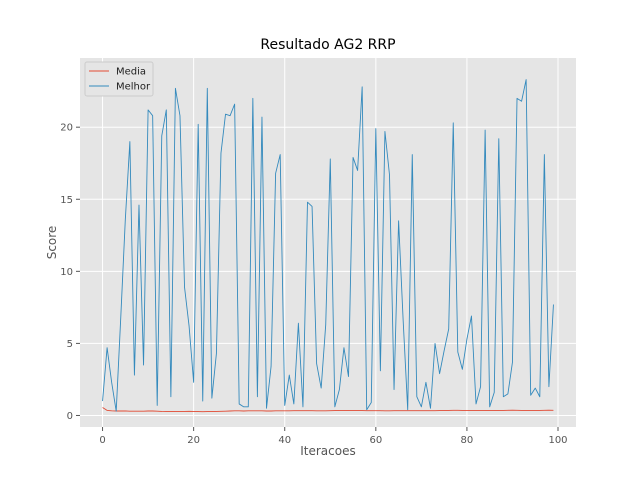  Describe the element at coordinates (66, 200) in the screenshot. I see `y-tick-label: 15` at that location.